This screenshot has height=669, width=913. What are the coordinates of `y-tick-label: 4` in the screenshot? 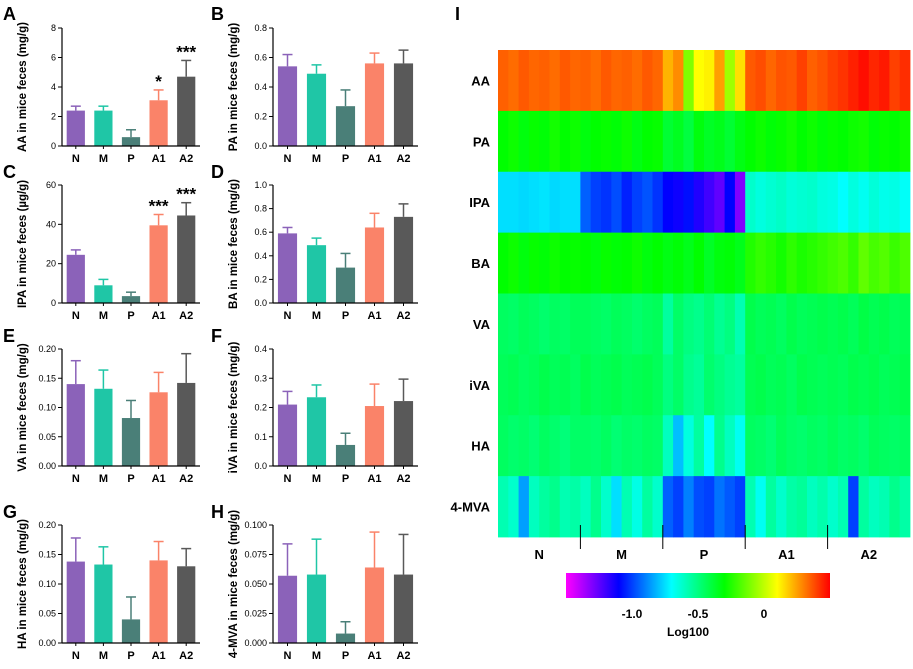 It's located at (53, 87).